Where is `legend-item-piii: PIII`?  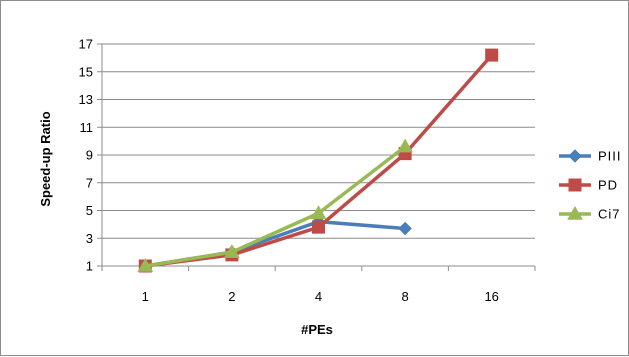 legend-item-piii: PIII is located at coordinates (590, 156).